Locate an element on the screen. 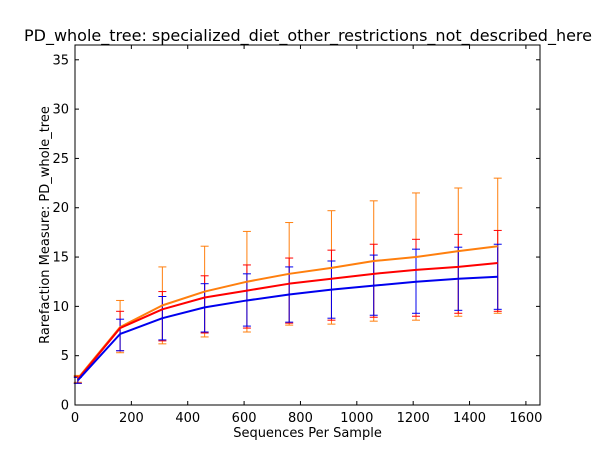  x-axis-label: Sequences Per Sample is located at coordinates (307, 433).